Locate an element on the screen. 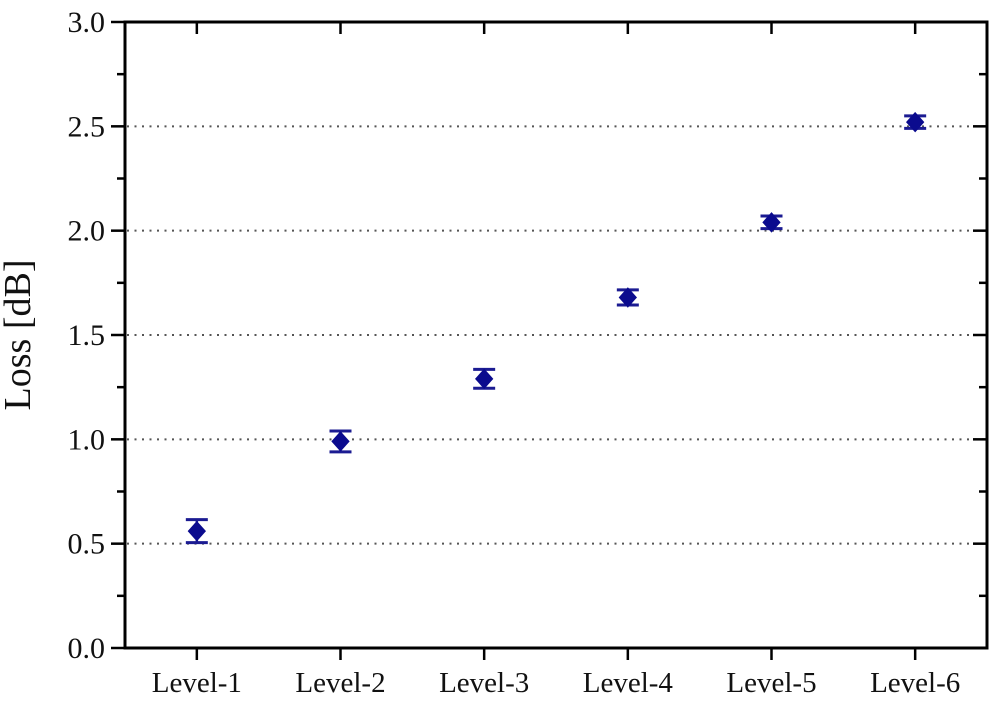 This screenshot has width=1000, height=702. x-category-label: Level-2 is located at coordinates (340, 683).